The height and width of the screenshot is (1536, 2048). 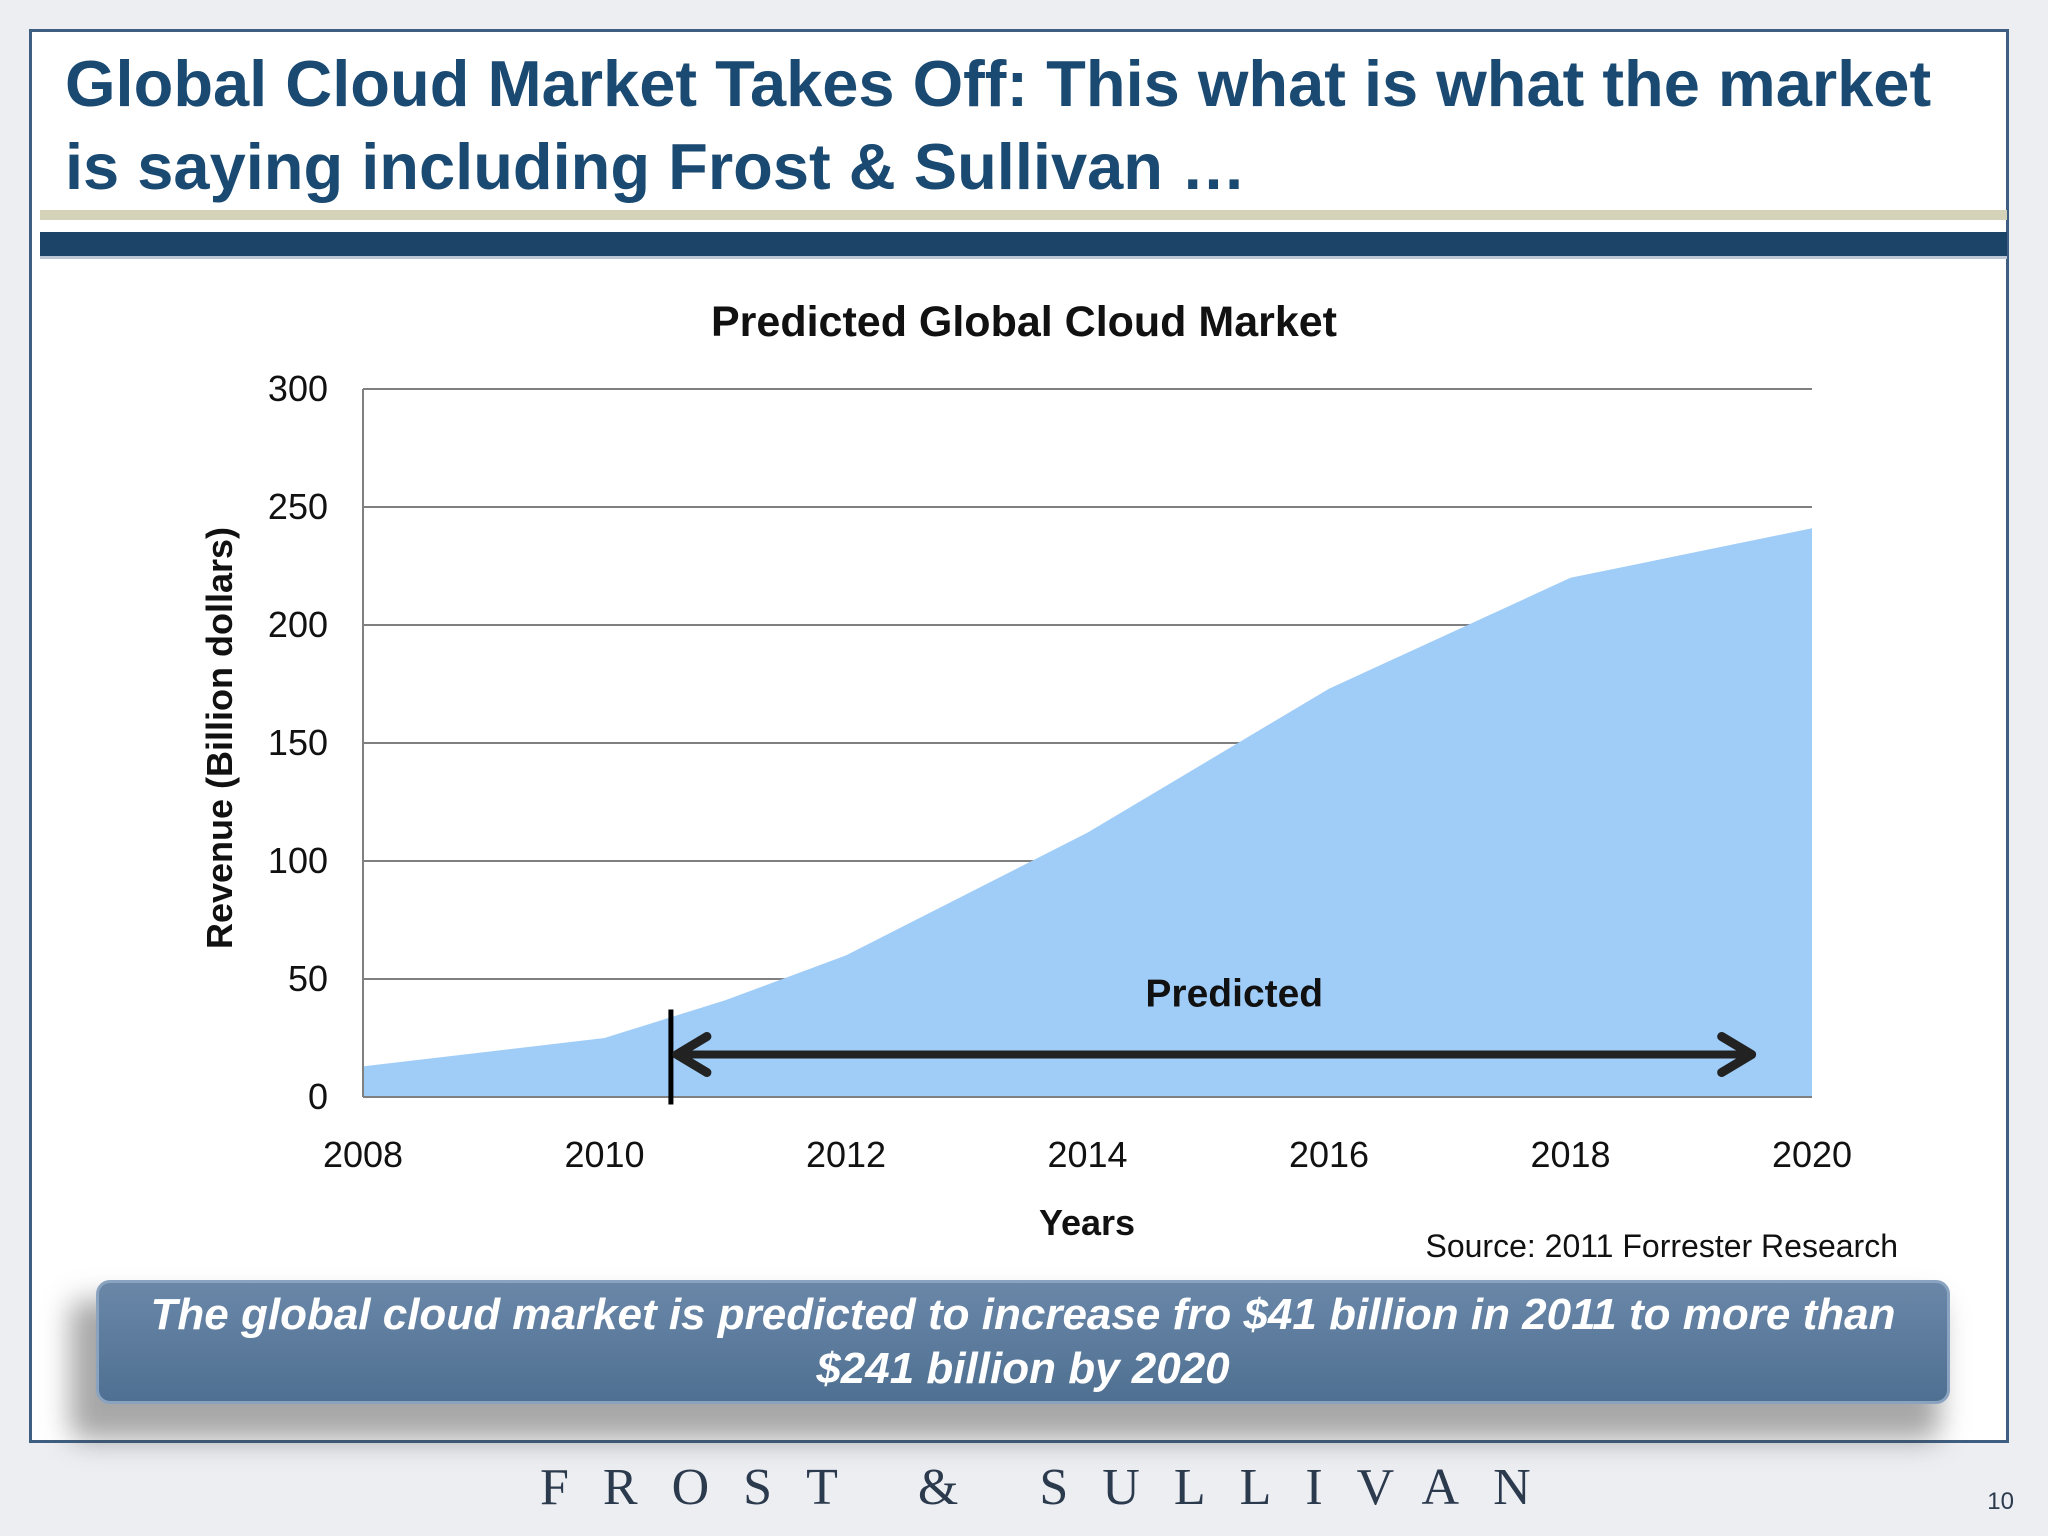 I want to click on title-rule-dark, so click(x=1023, y=245).